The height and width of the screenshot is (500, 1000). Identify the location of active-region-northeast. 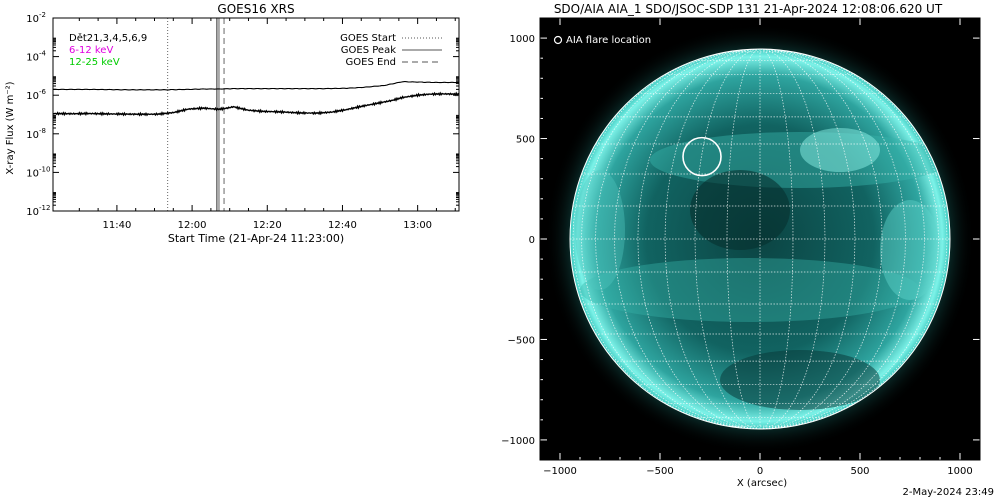
(840, 150).